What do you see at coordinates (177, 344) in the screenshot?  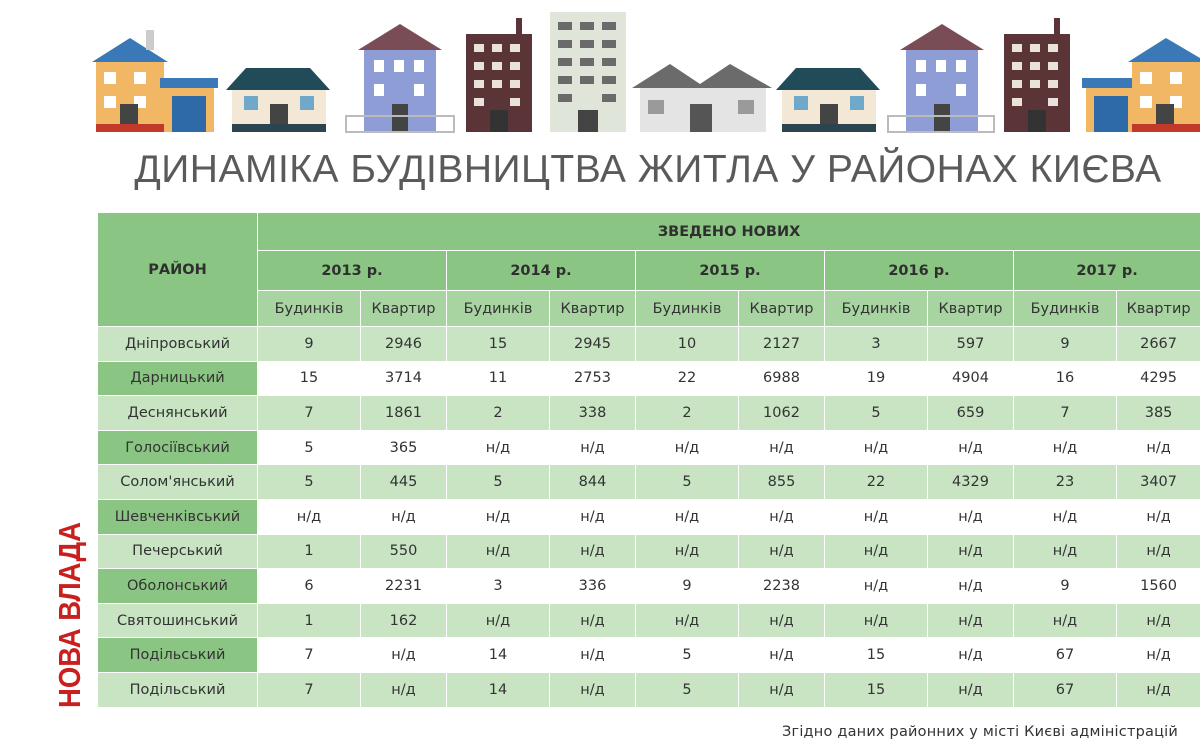 I see `district-cell: Дніпровський` at bounding box center [177, 344].